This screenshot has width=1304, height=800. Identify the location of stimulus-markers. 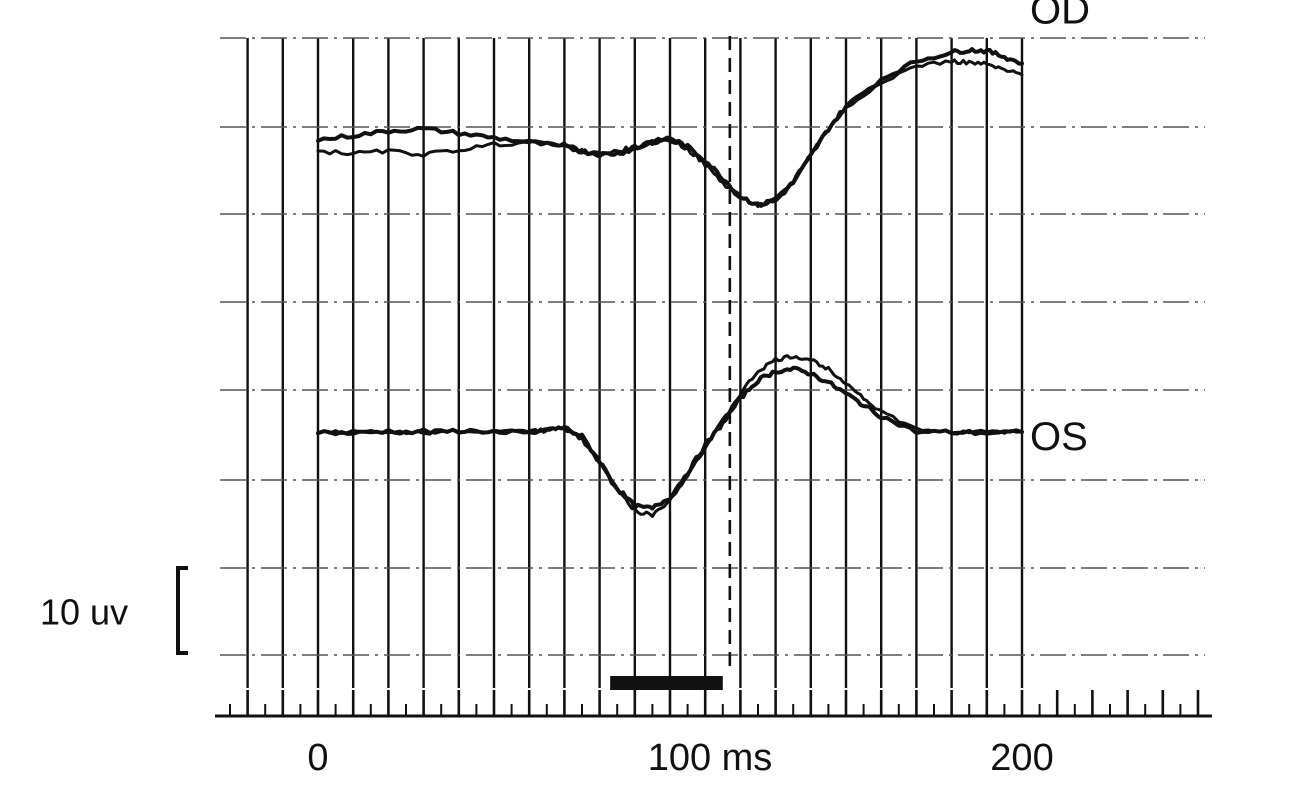
(671, 363).